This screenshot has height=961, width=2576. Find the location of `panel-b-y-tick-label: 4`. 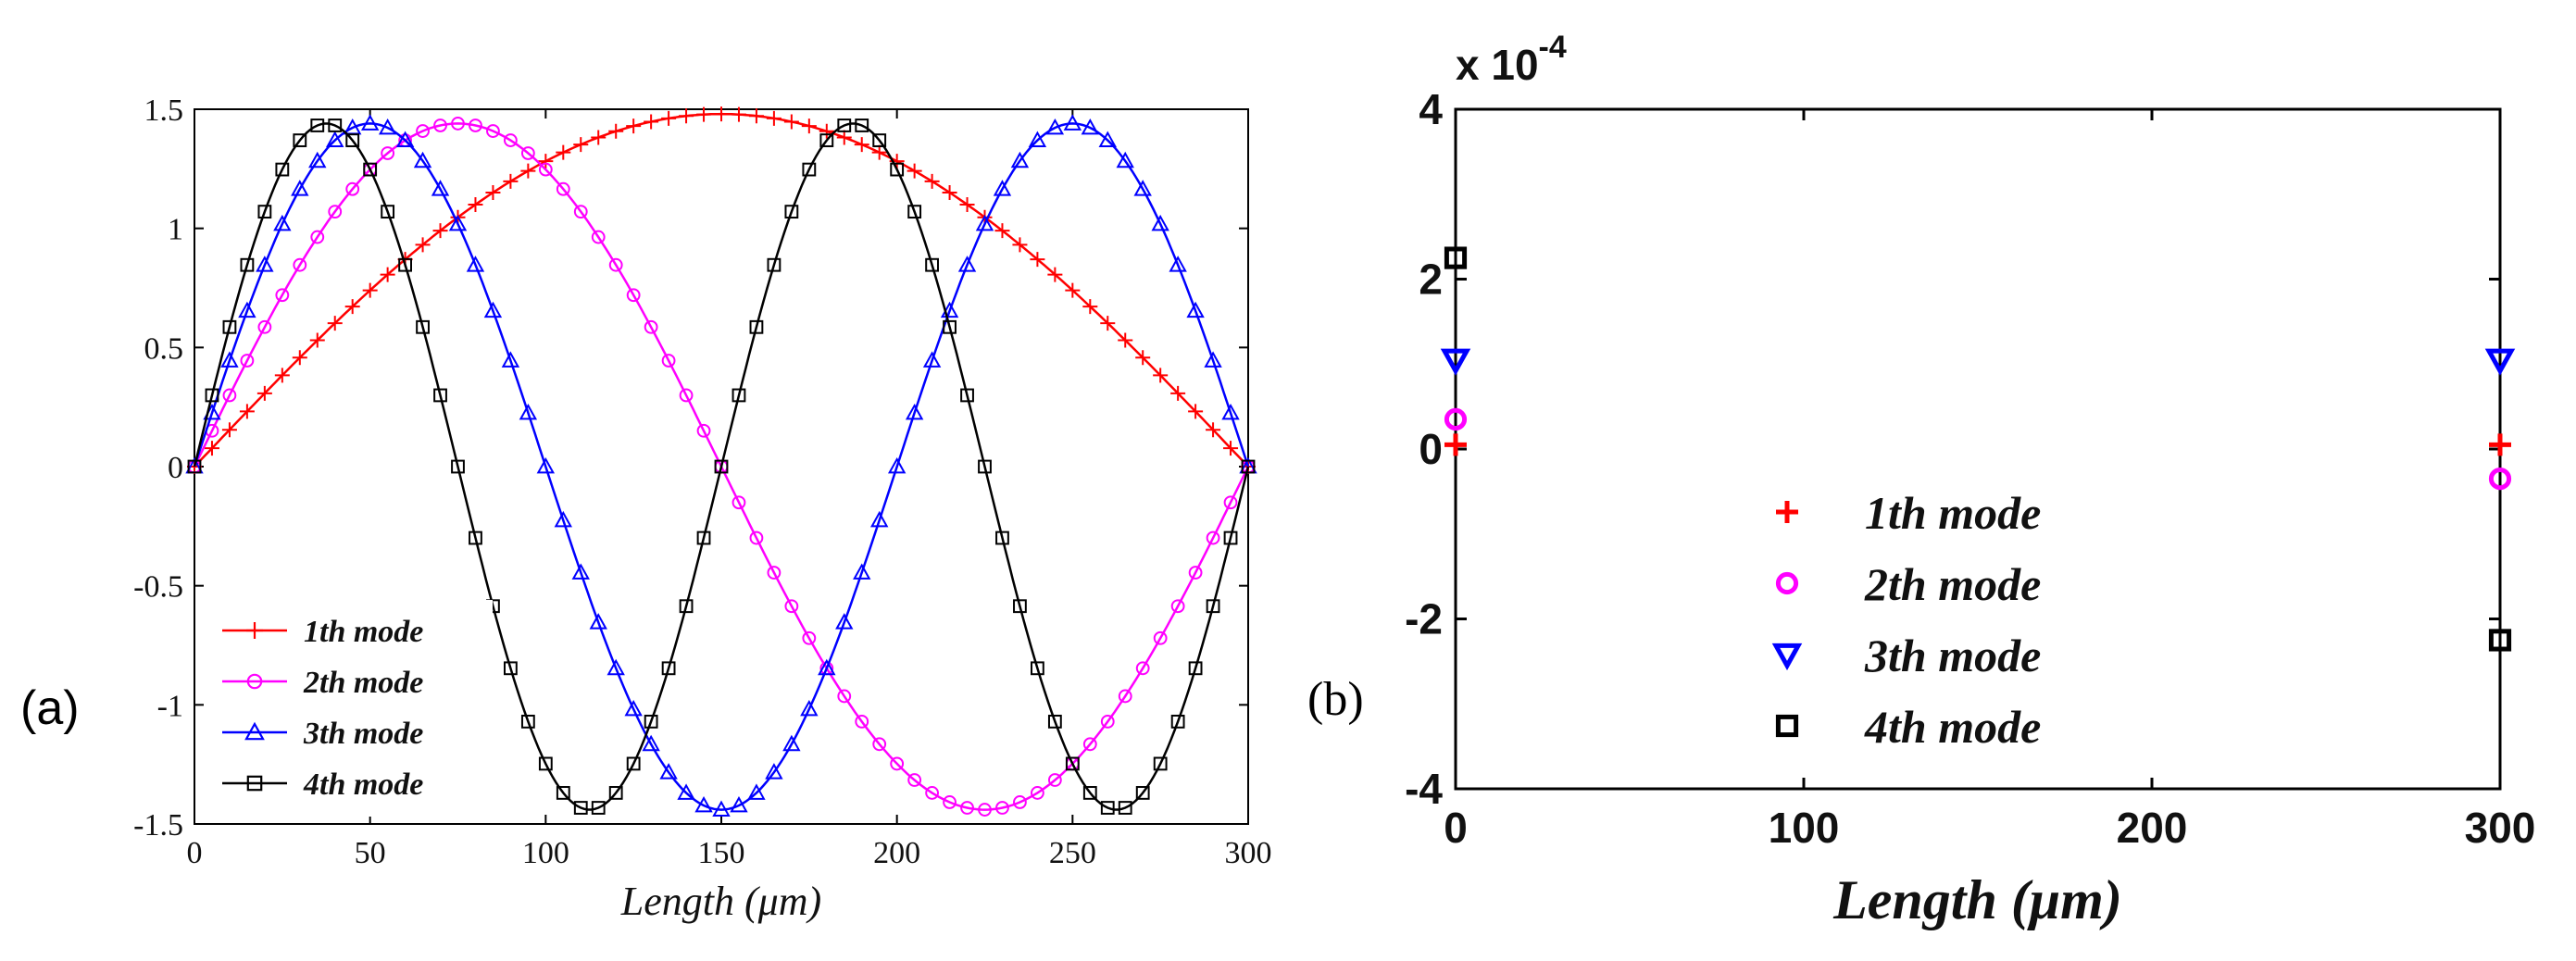

panel-b-y-tick-label: 4 is located at coordinates (1431, 109).